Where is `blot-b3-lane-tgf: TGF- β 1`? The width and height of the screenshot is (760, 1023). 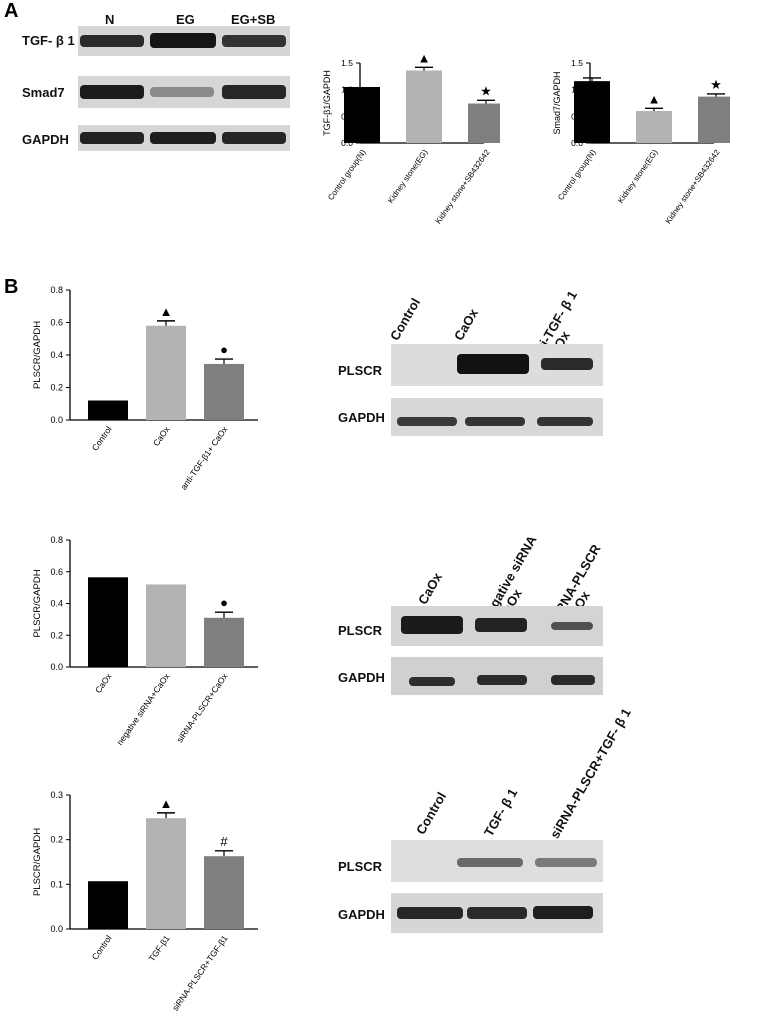 blot-b3-lane-tgf: TGF- β 1 is located at coordinates (501, 812).